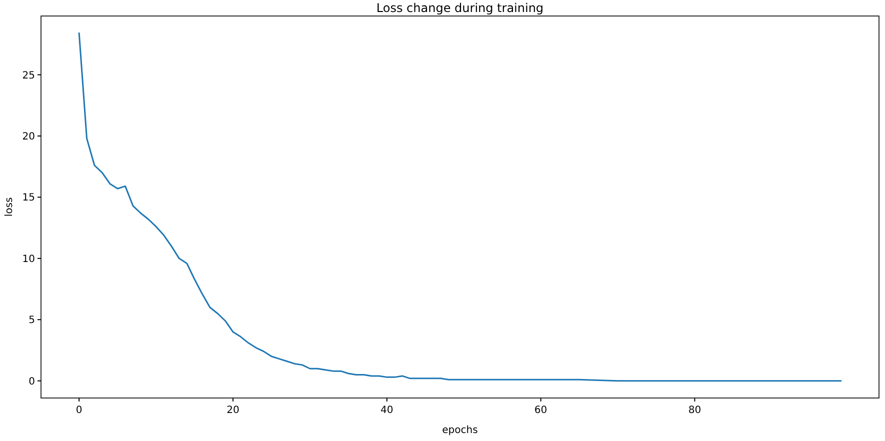  I want to click on x-tick-label: 20, so click(233, 410).